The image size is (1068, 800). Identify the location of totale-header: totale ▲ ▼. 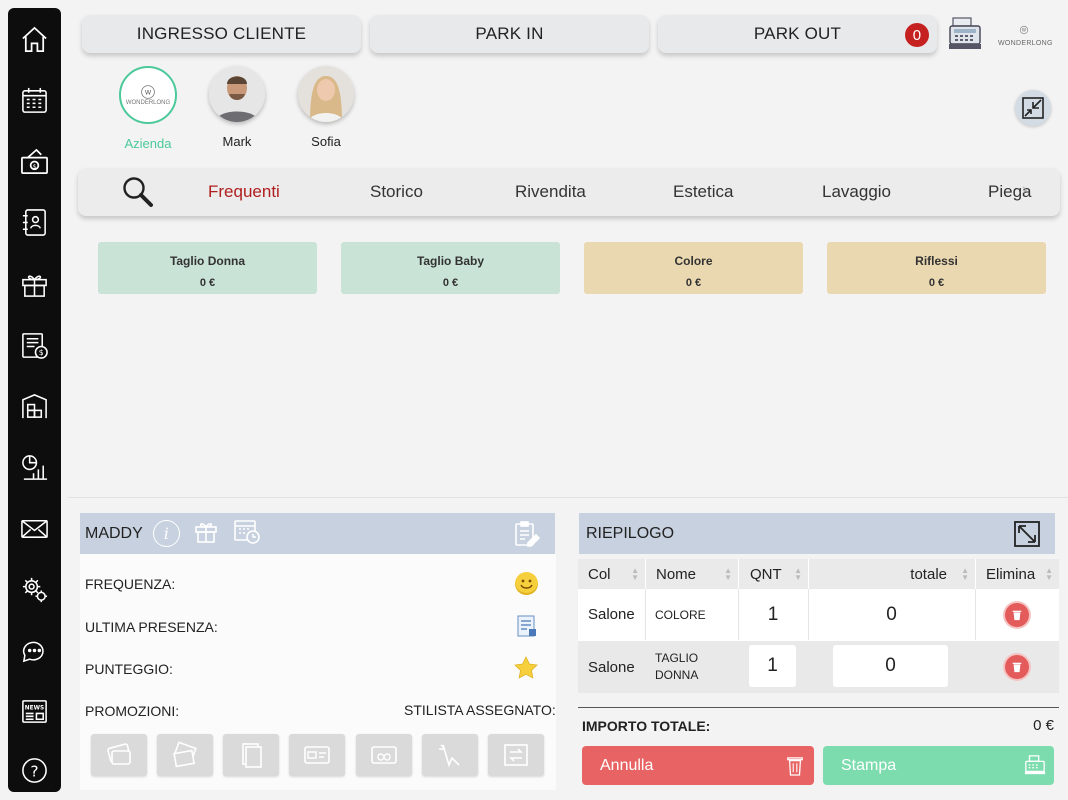
(891, 574).